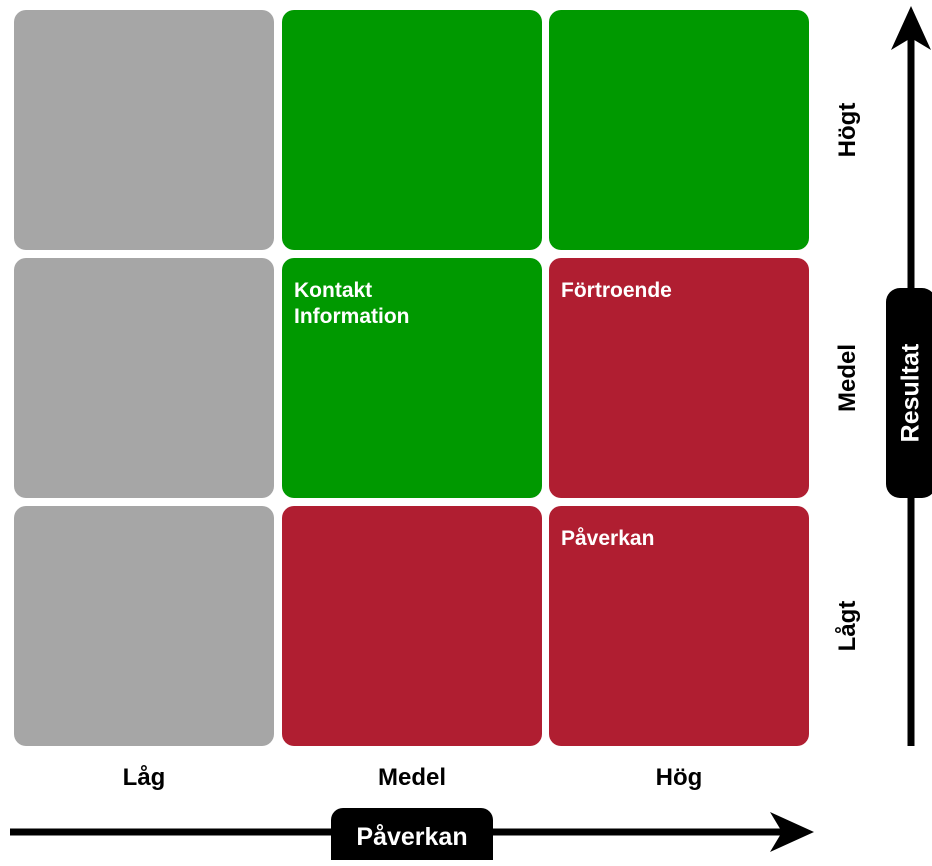 Image resolution: width=932 pixels, height=866 pixels. I want to click on cell-label-kontakt-information: Kontakt Information, so click(352, 303).